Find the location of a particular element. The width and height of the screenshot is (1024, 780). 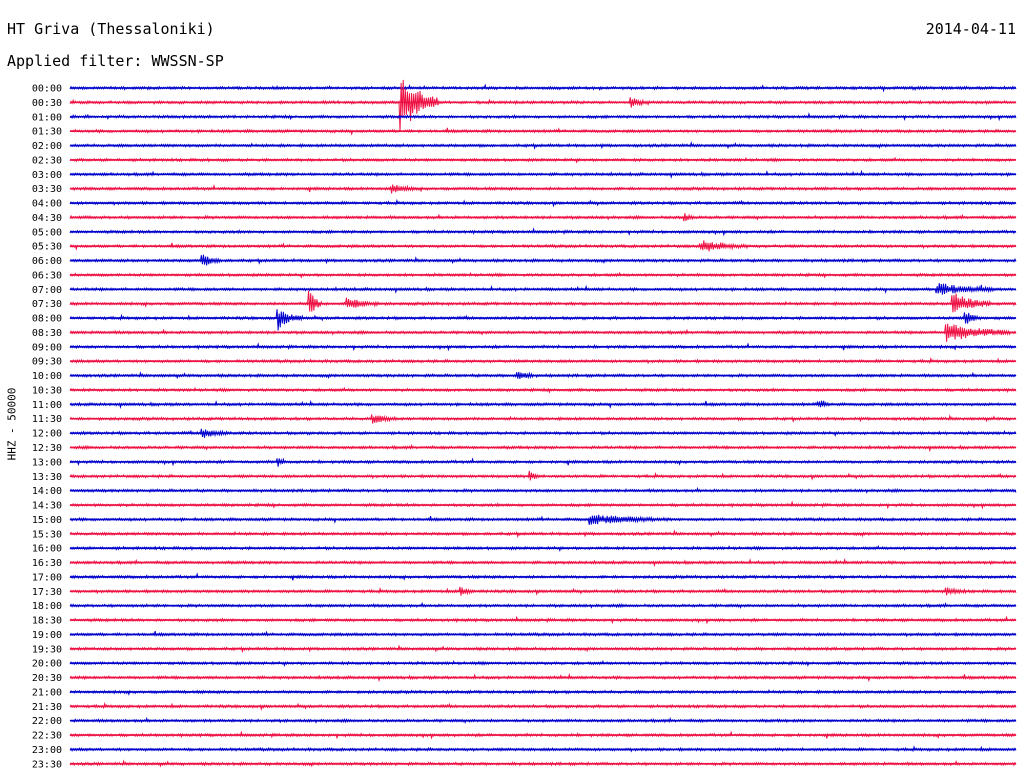

time-tick-label: 16:30 is located at coordinates (47, 563).